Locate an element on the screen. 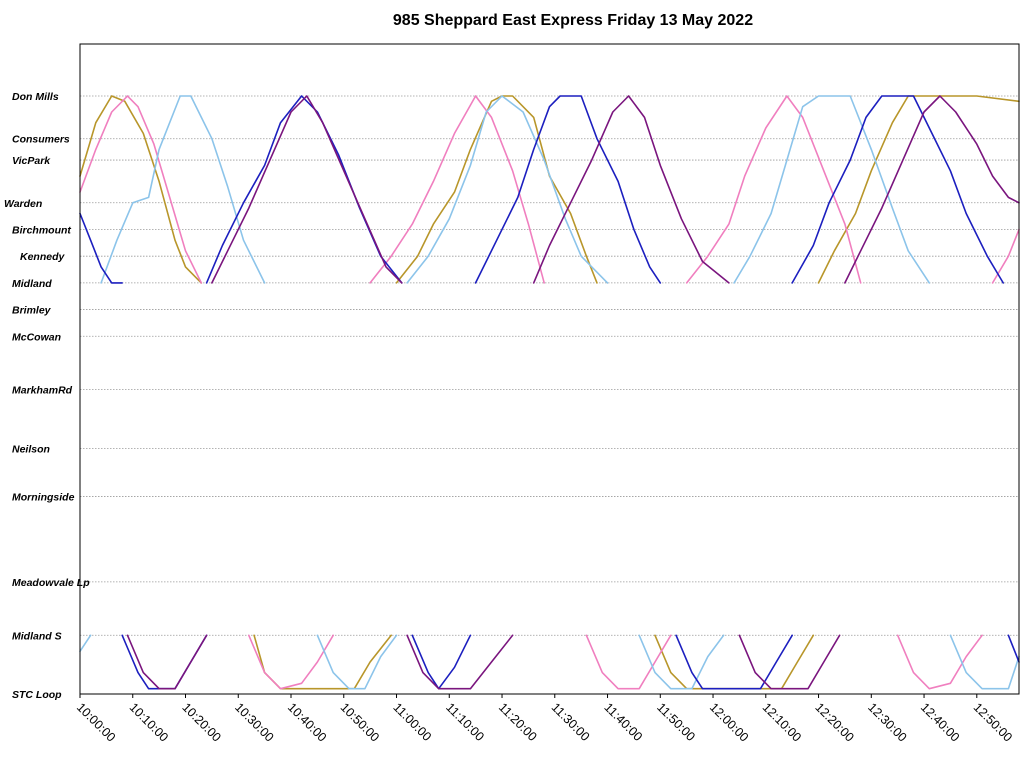 This screenshot has width=1024, height=767. x-tick-label-10-10-00: 10:10:00 is located at coordinates (149, 722).